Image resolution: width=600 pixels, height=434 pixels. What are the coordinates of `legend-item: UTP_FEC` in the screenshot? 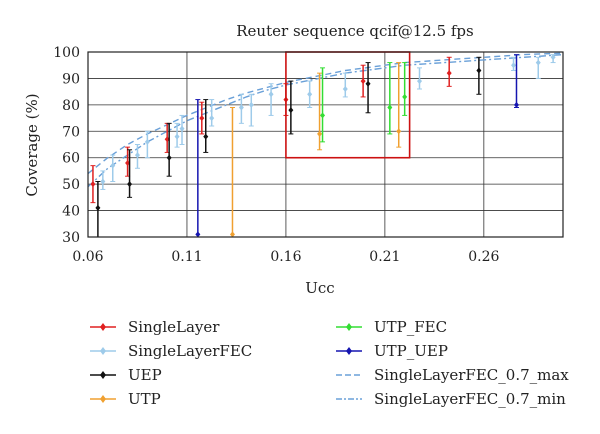 It's located at (390, 327).